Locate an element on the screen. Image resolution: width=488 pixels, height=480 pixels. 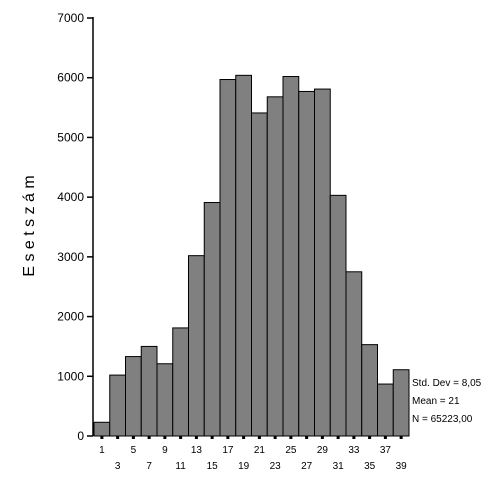
x-tick-label: 7 is located at coordinates (149, 466).